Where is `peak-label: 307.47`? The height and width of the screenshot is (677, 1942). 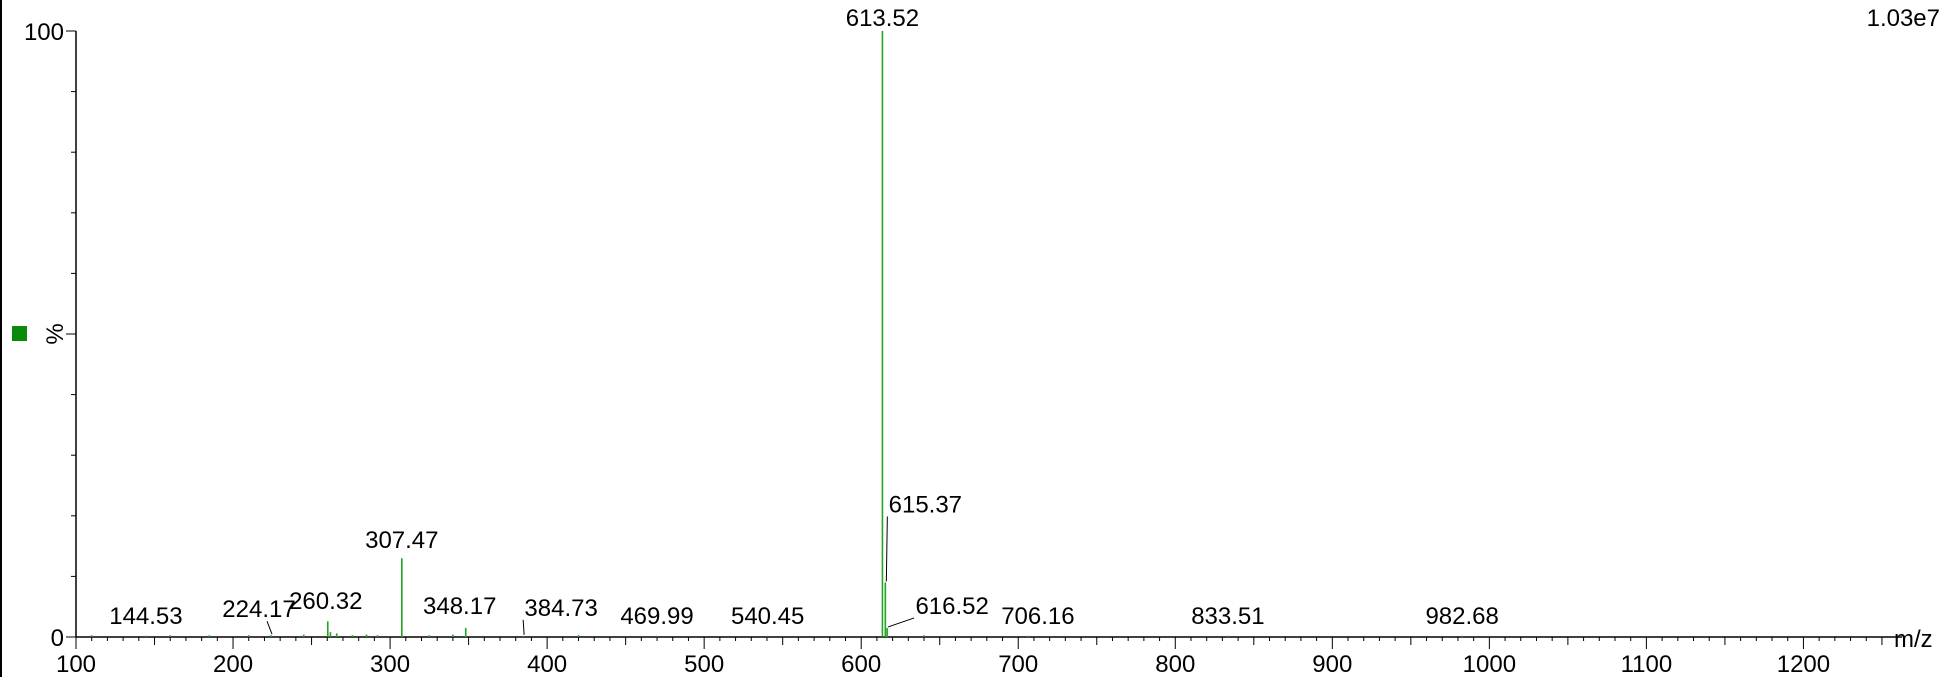
peak-label: 307.47 is located at coordinates (401, 540).